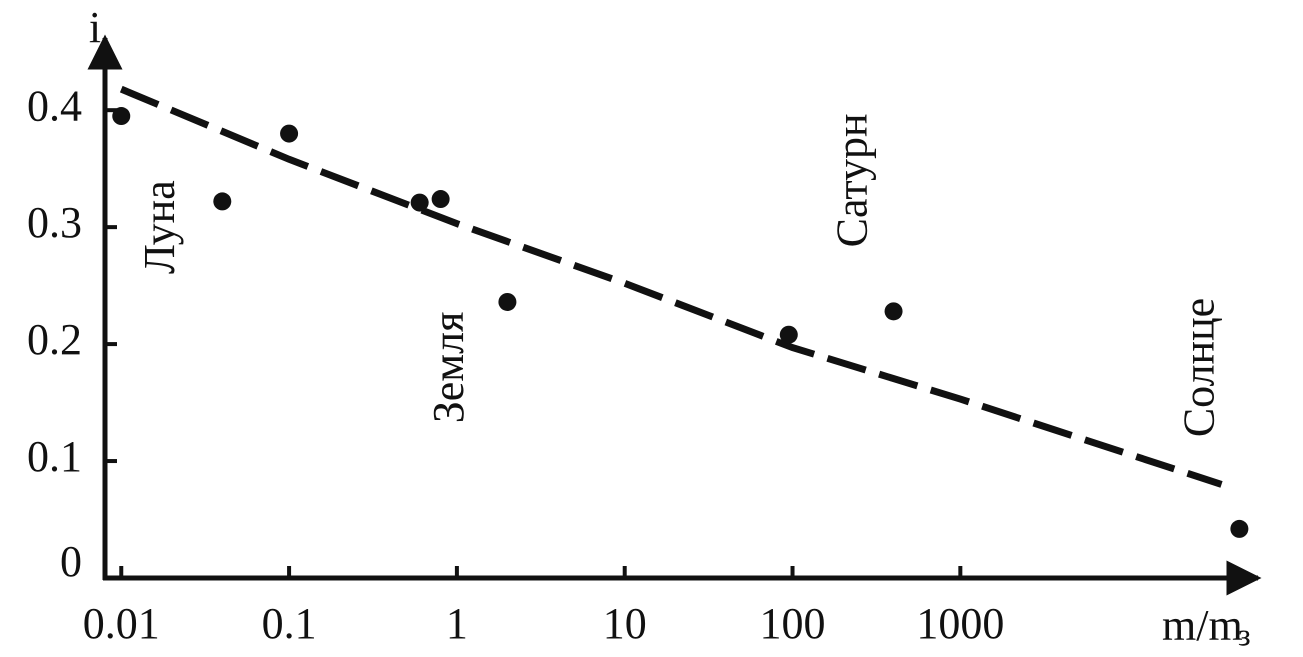  What do you see at coordinates (54, 339) in the screenshot?
I see `y-tick-label: 0.2` at bounding box center [54, 339].